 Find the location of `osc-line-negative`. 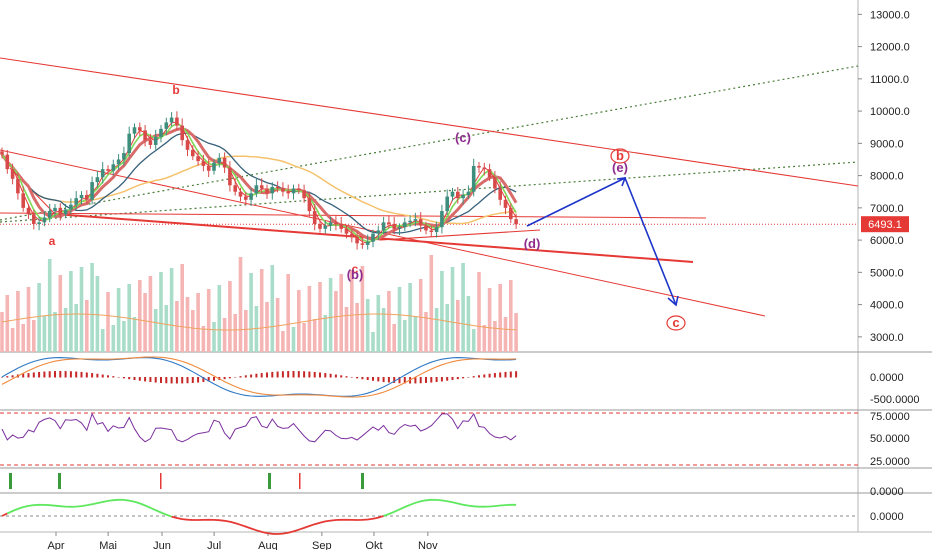

osc-line-negative is located at coordinates (4, 514).